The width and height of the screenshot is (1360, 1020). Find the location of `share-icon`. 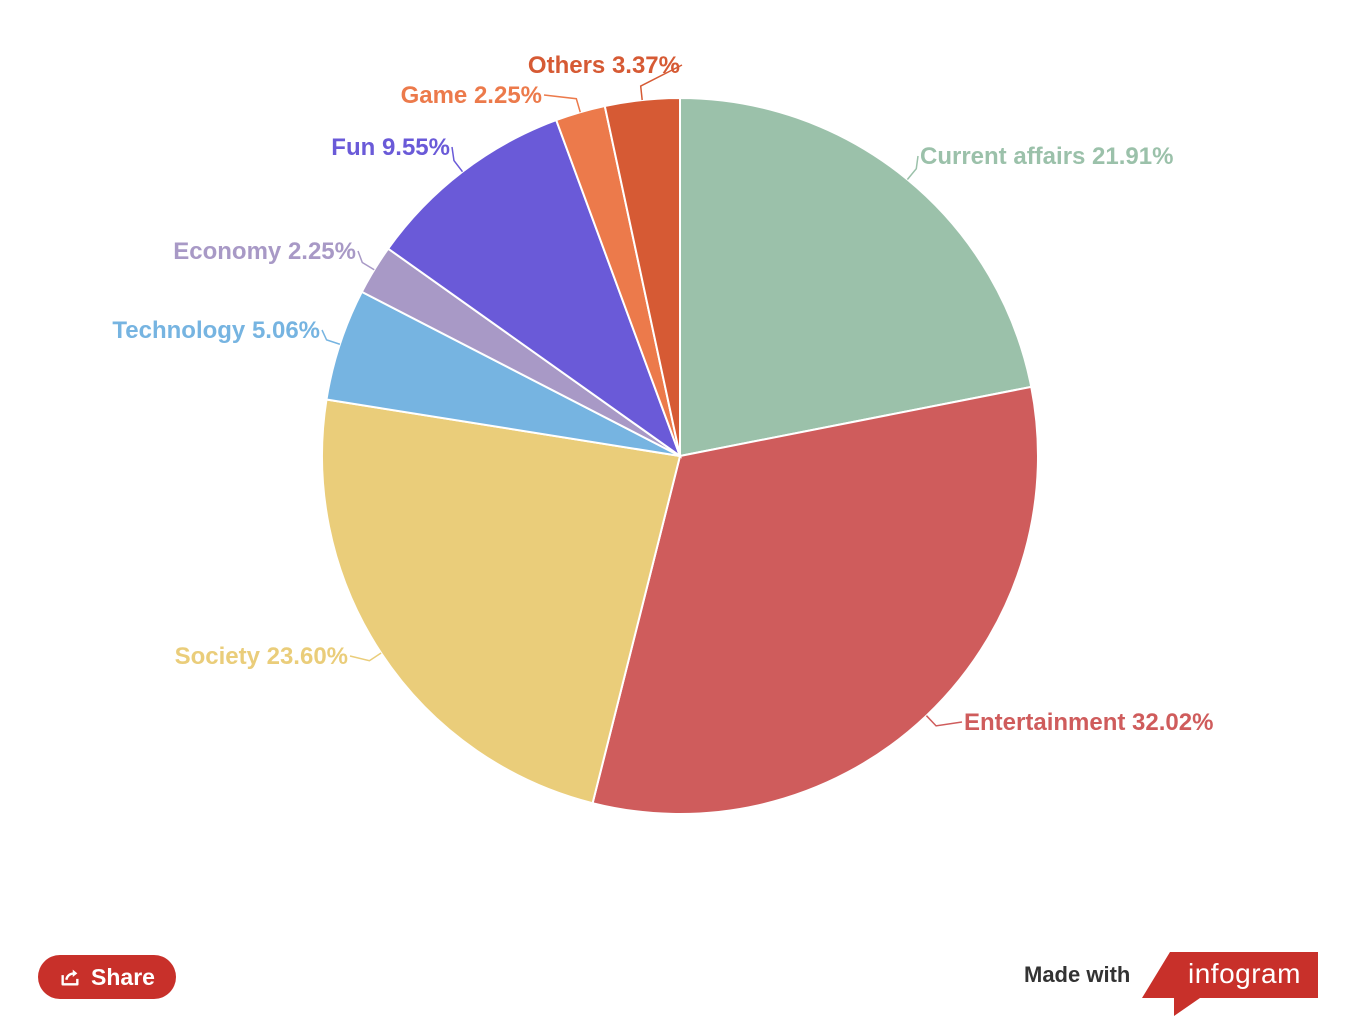

share-icon is located at coordinates (70, 977).